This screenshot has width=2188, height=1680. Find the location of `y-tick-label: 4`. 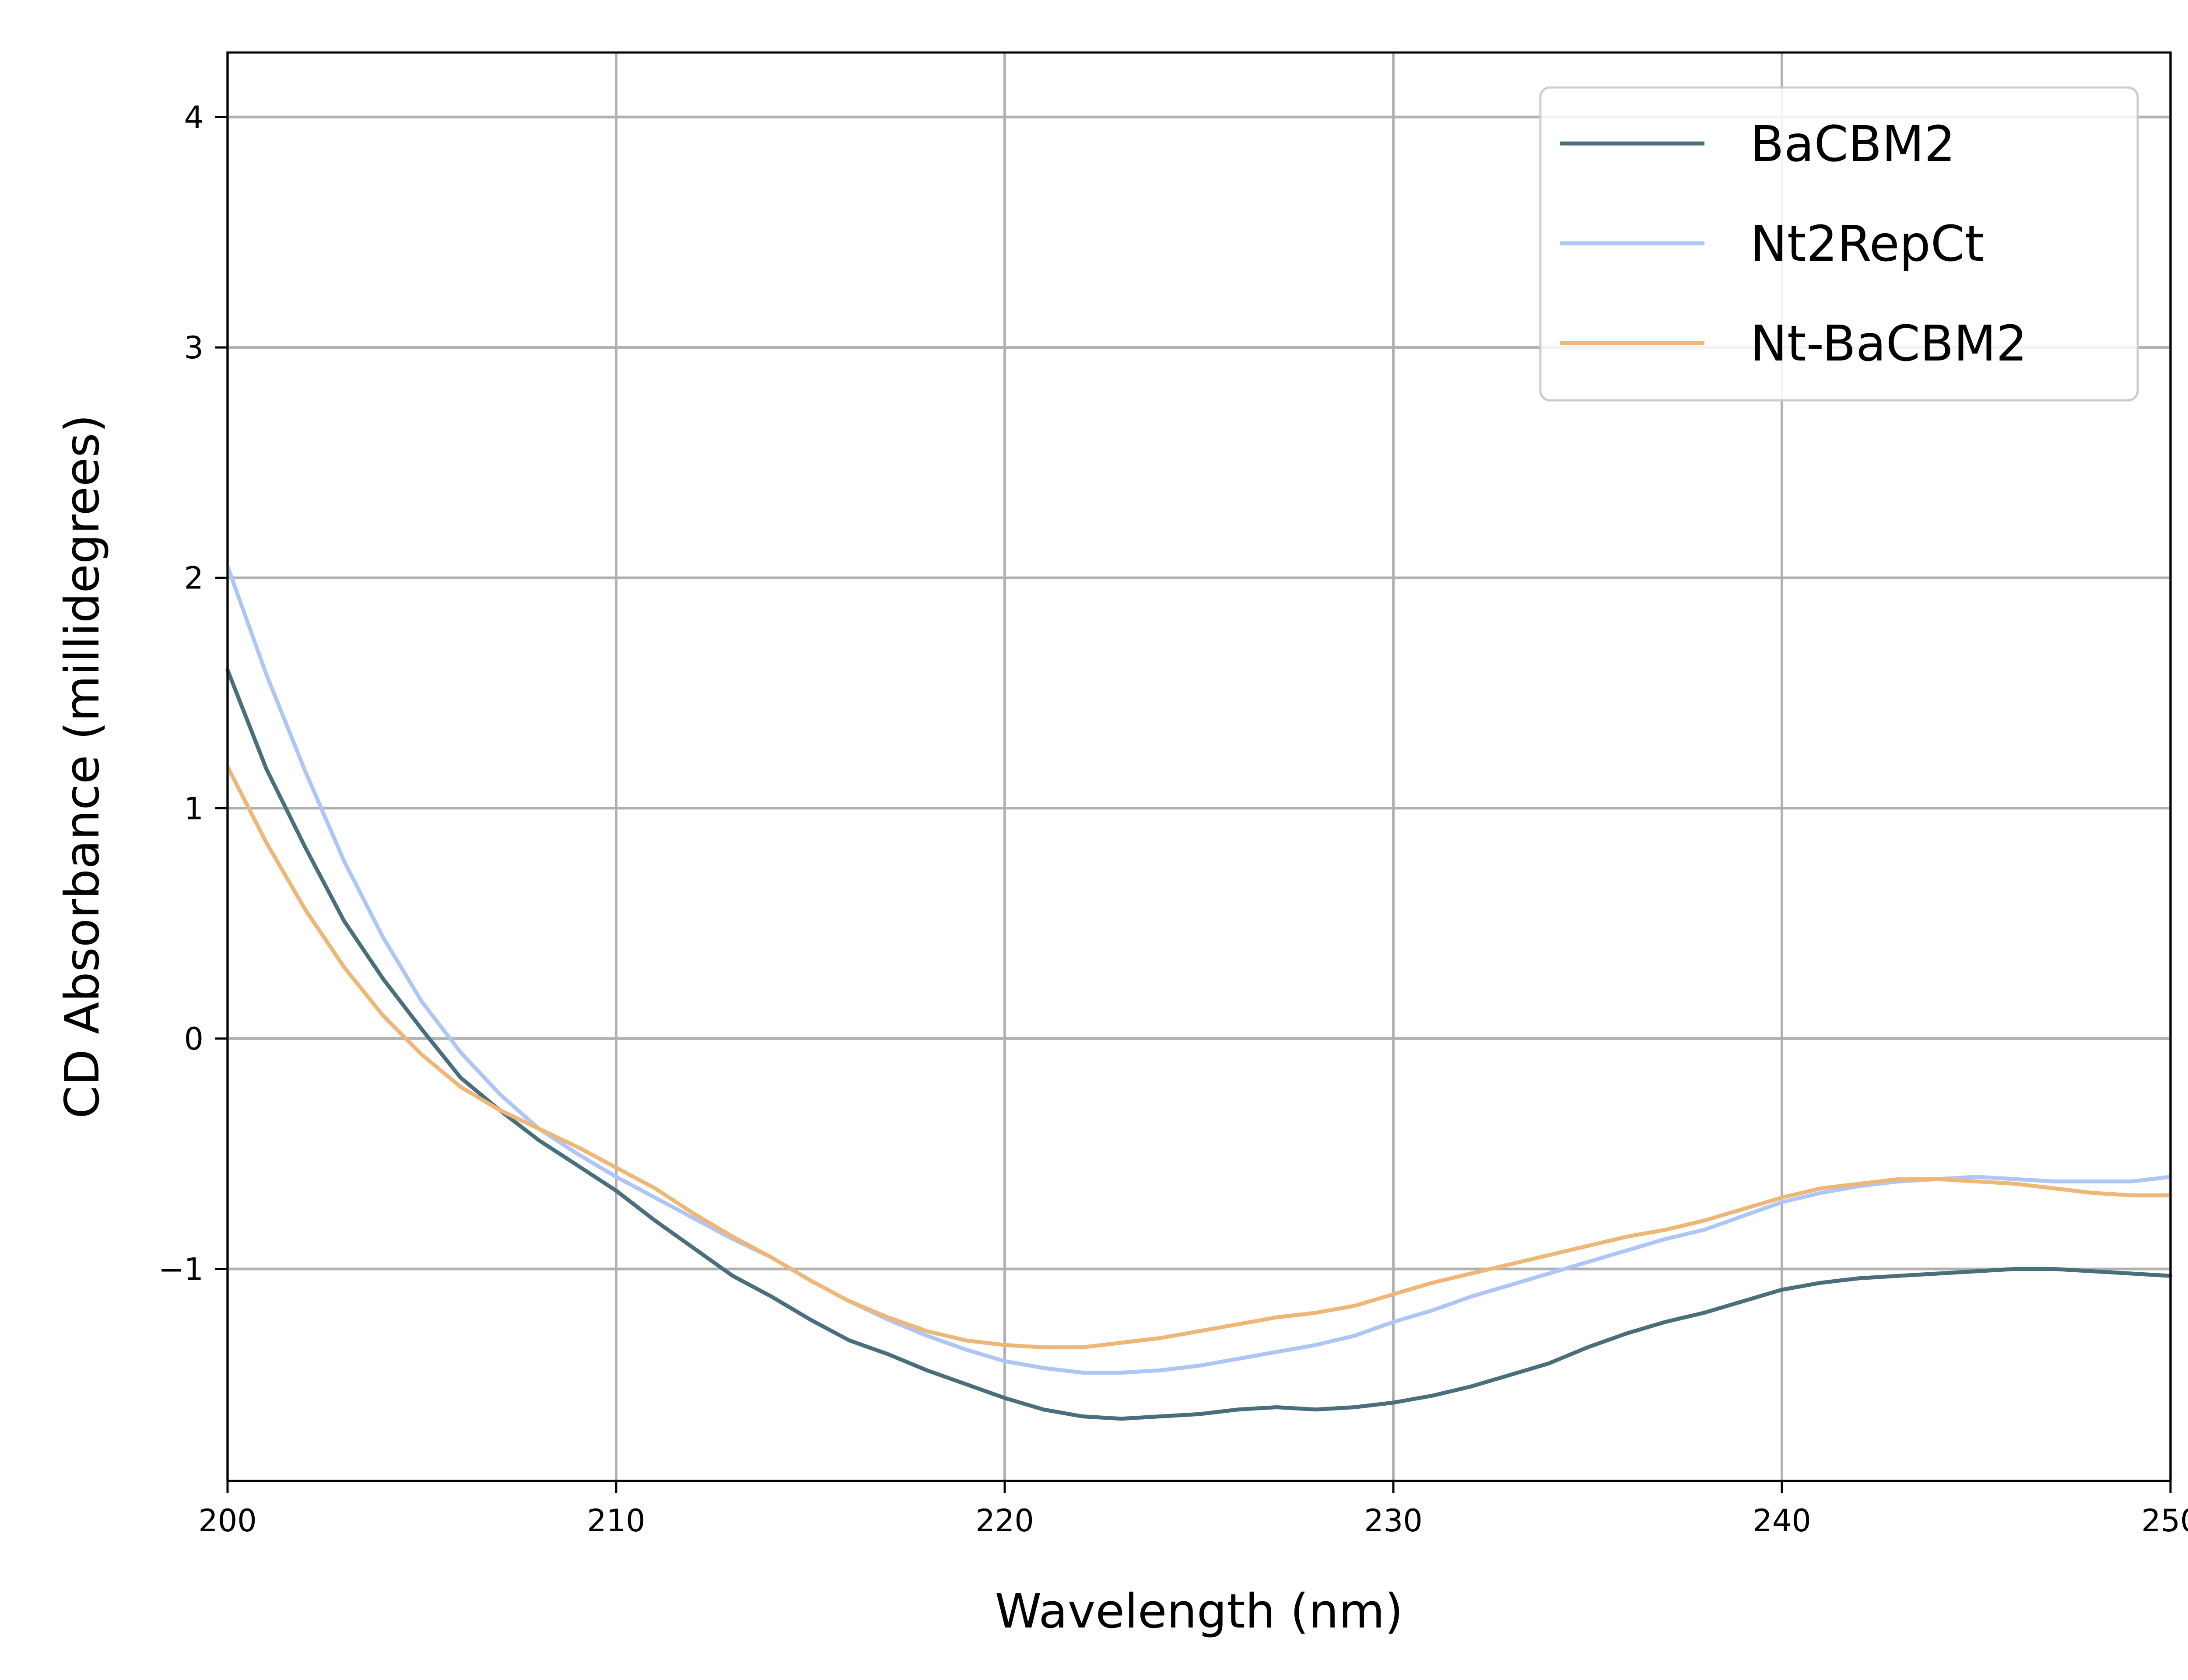

y-tick-label: 4 is located at coordinates (193, 117).